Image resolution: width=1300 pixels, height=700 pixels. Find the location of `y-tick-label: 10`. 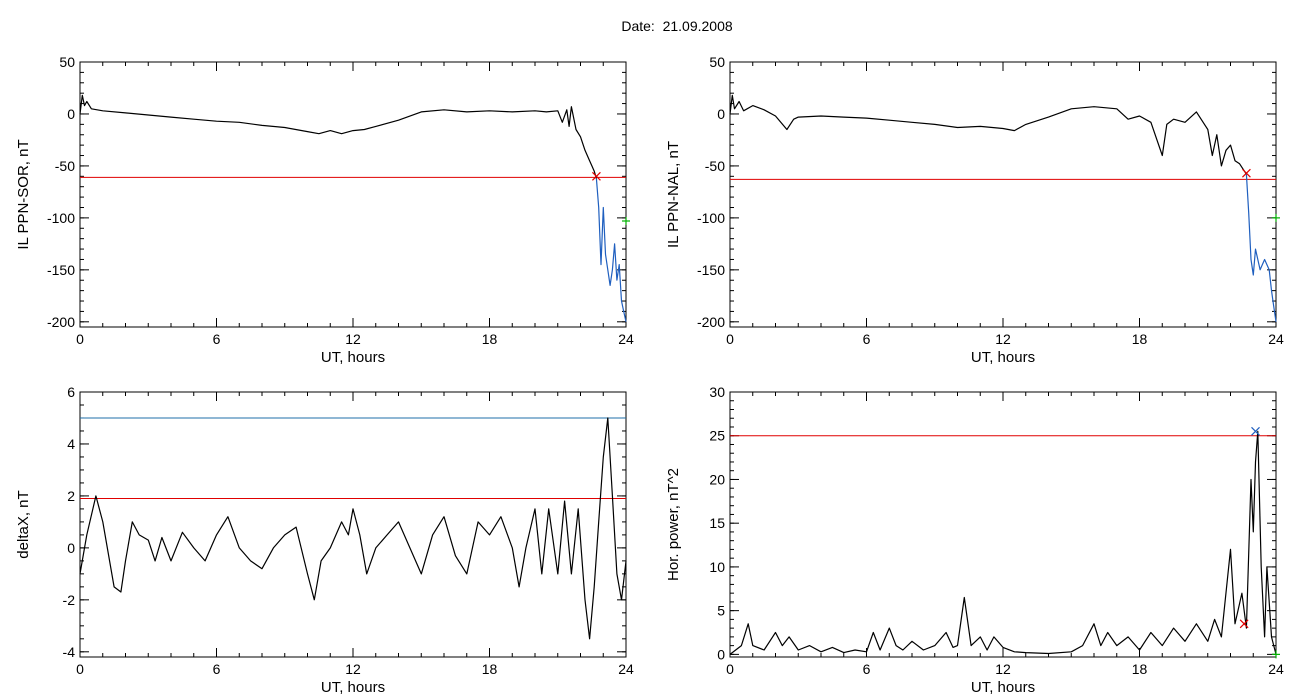

y-tick-label: 10 is located at coordinates (717, 567).